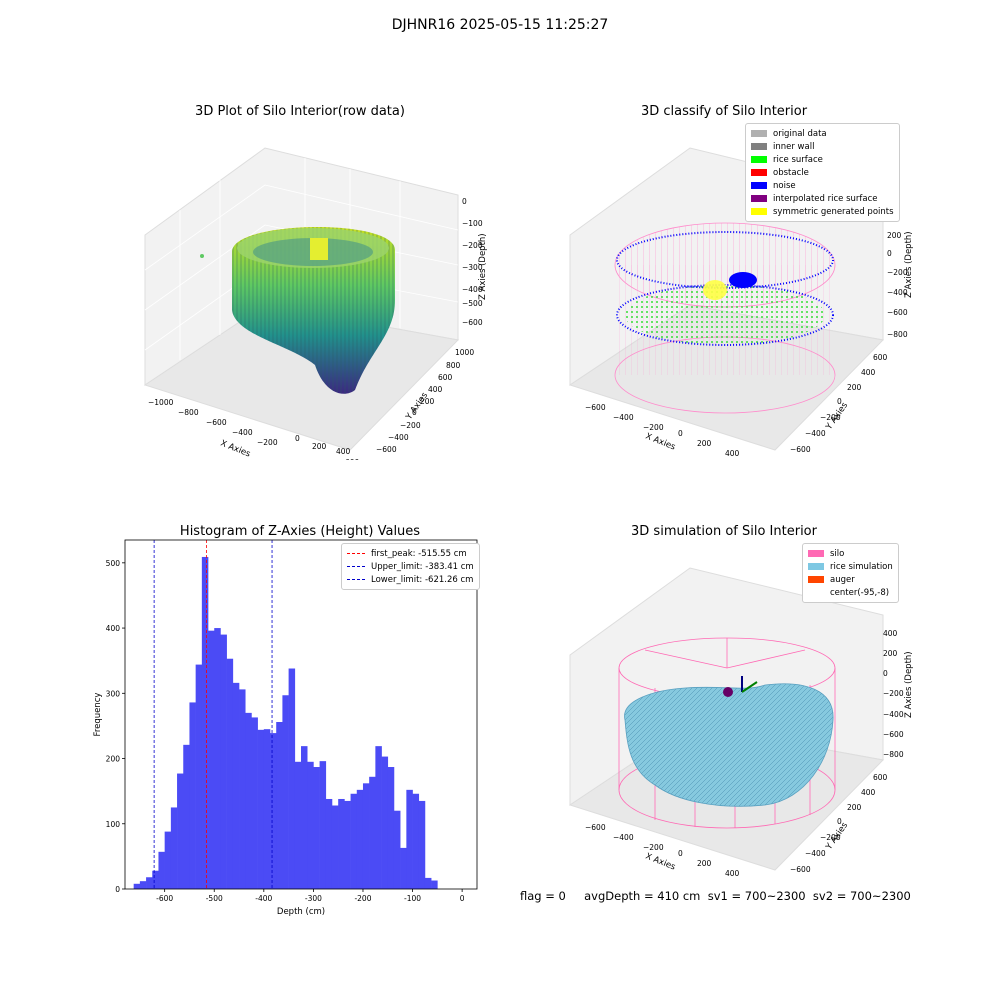  I want to click on legend-entry: auger, so click(850, 579).